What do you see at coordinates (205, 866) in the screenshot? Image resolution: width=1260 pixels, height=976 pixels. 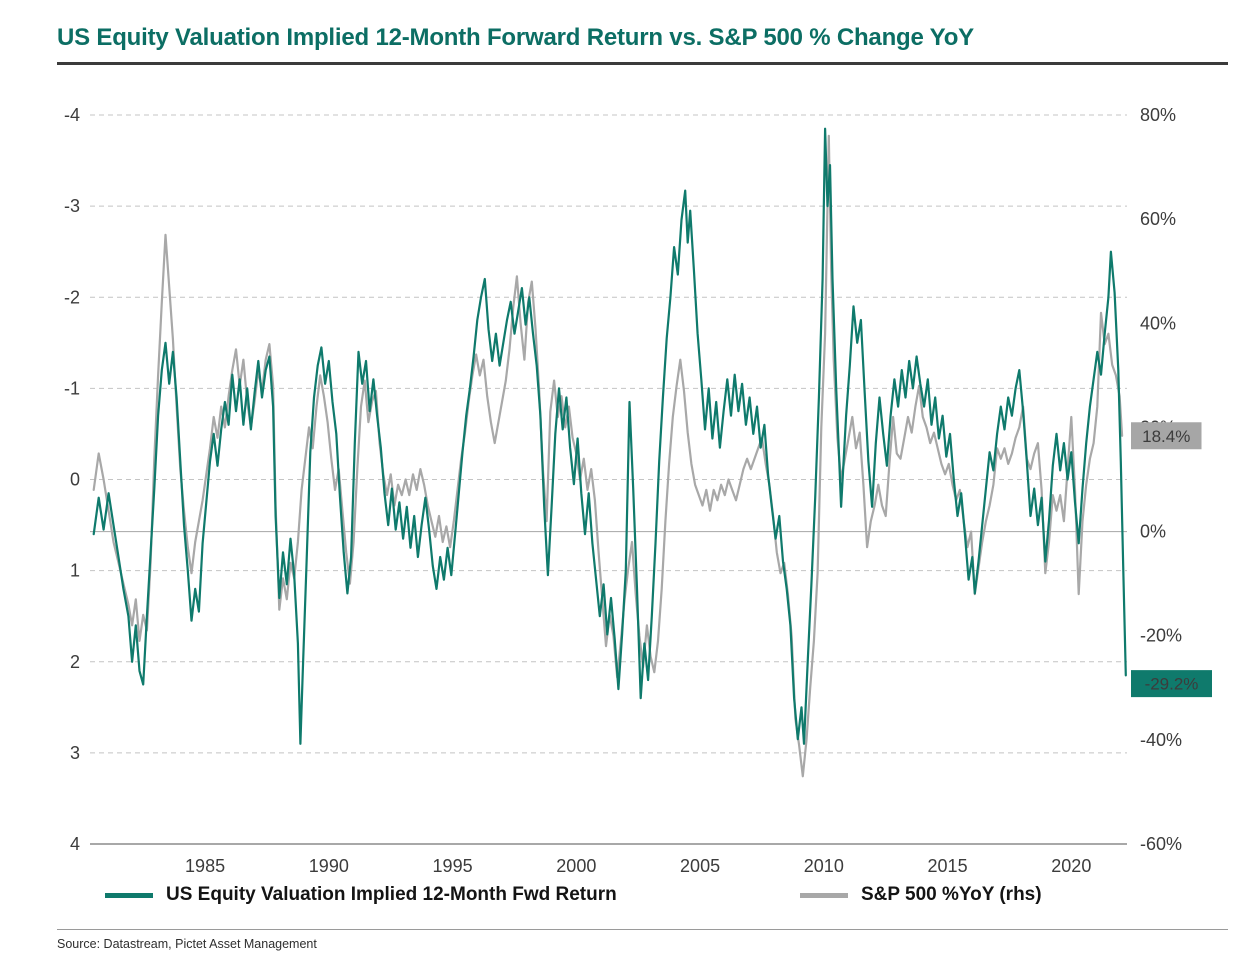 I see `x-axis-tick-label: 1985` at bounding box center [205, 866].